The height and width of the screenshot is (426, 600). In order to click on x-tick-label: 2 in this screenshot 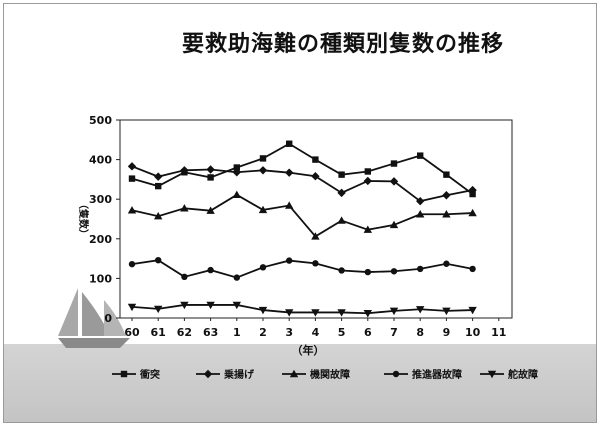, I will do `click(263, 332)`.